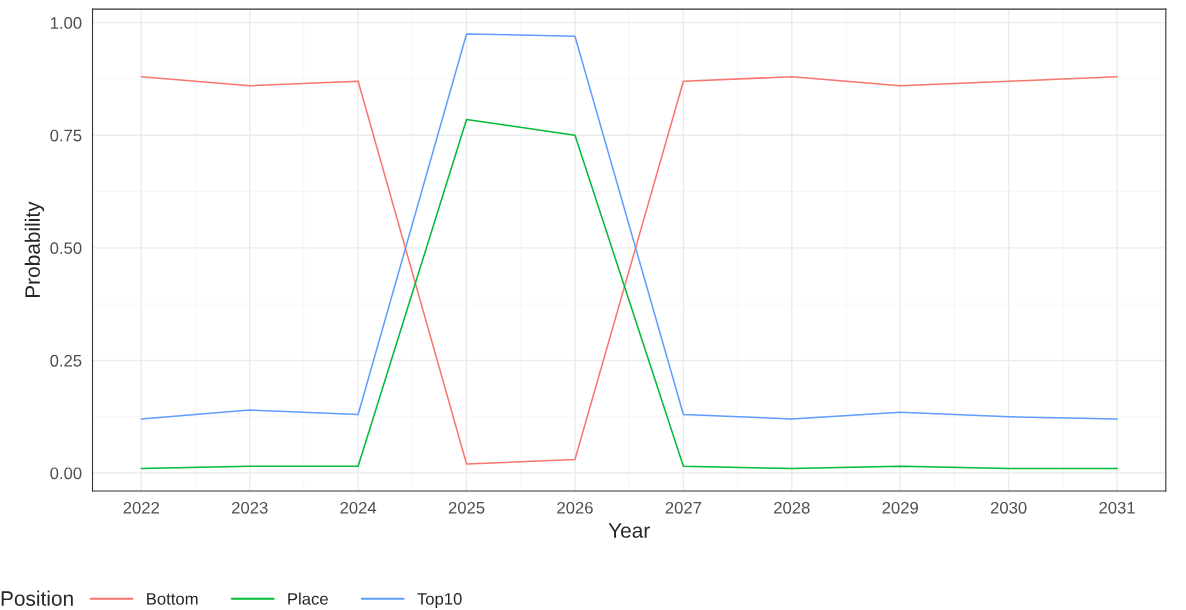  What do you see at coordinates (439, 600) in the screenshot?
I see `legend-label: Top10` at bounding box center [439, 600].